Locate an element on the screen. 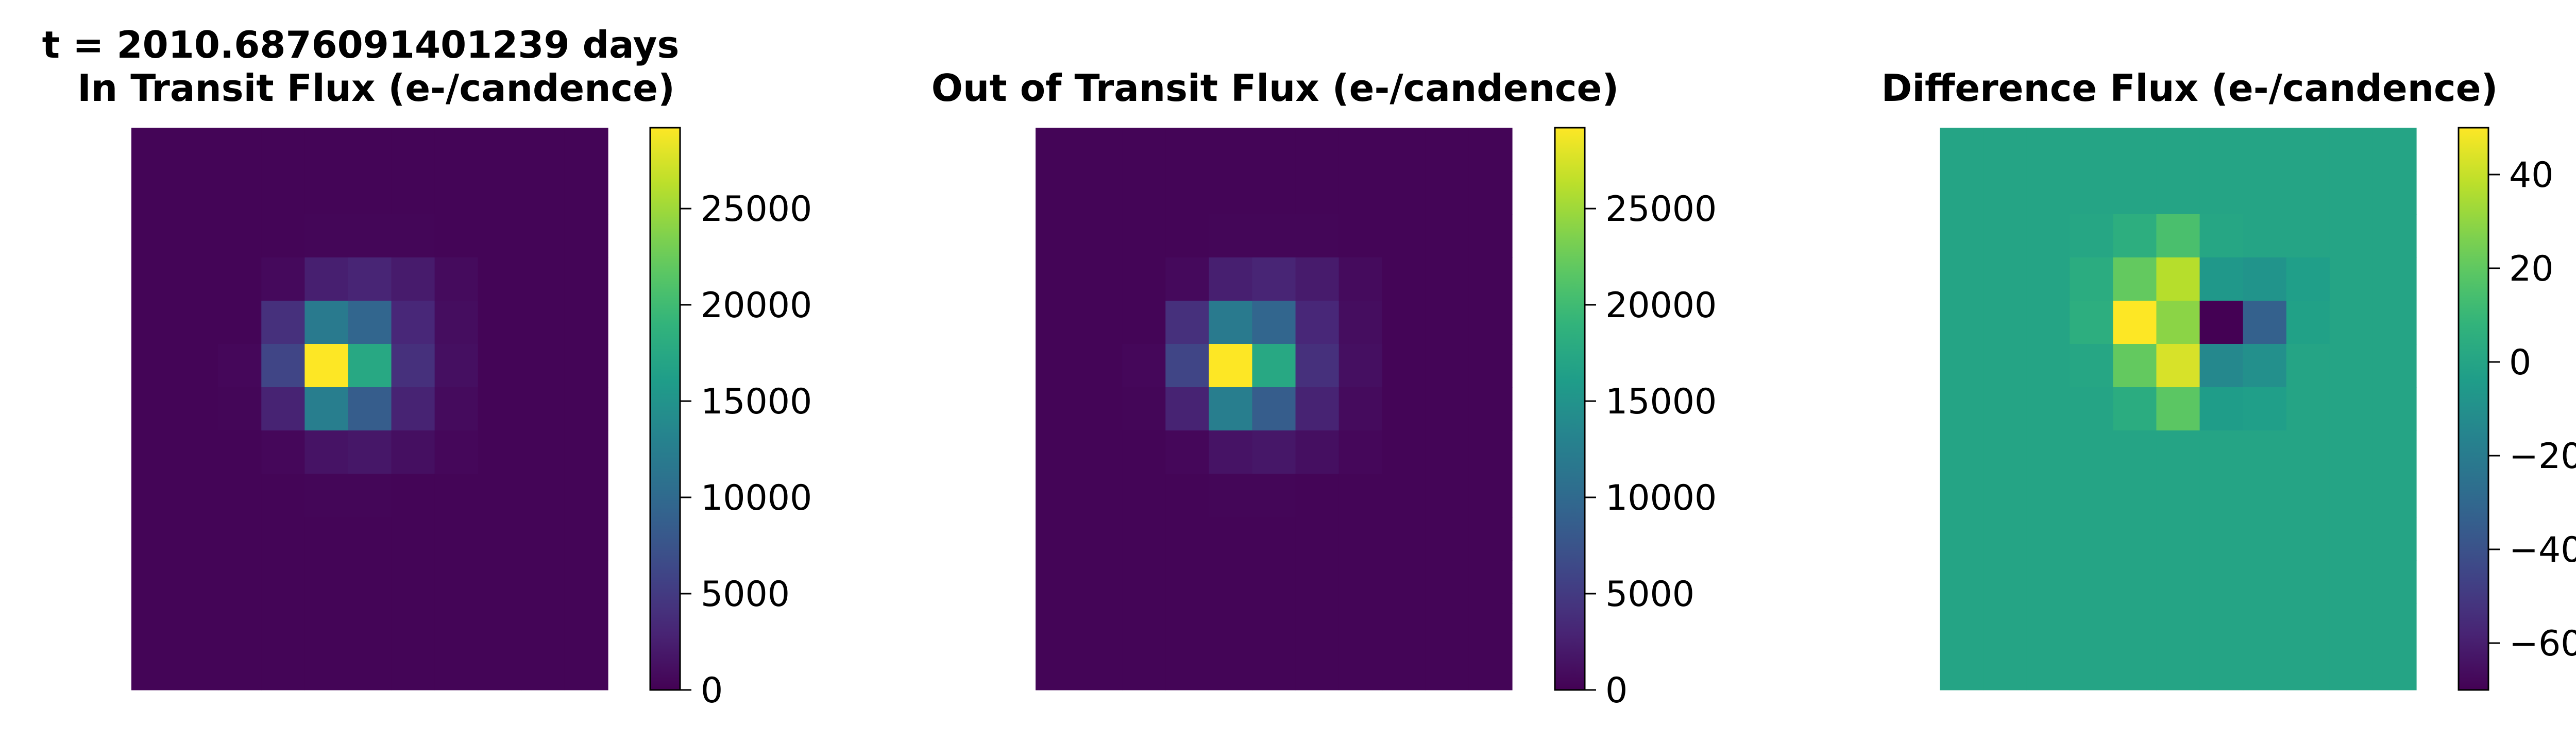  in-transit-heatmap is located at coordinates (369, 409).